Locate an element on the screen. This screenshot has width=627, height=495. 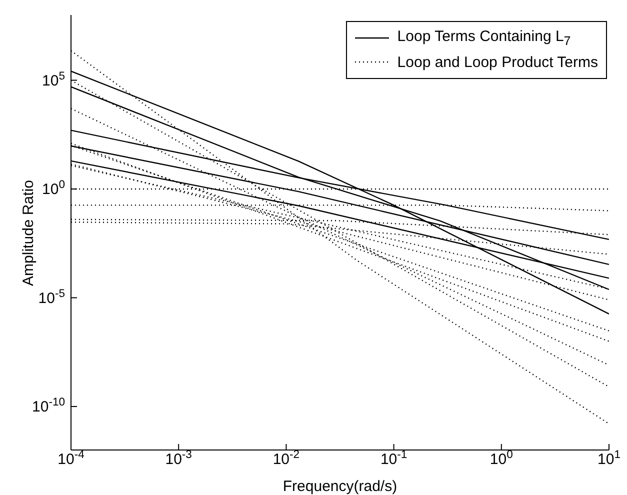
legend-label: Loop Terms Containing L$_{7}$ is located at coordinates (484, 38).